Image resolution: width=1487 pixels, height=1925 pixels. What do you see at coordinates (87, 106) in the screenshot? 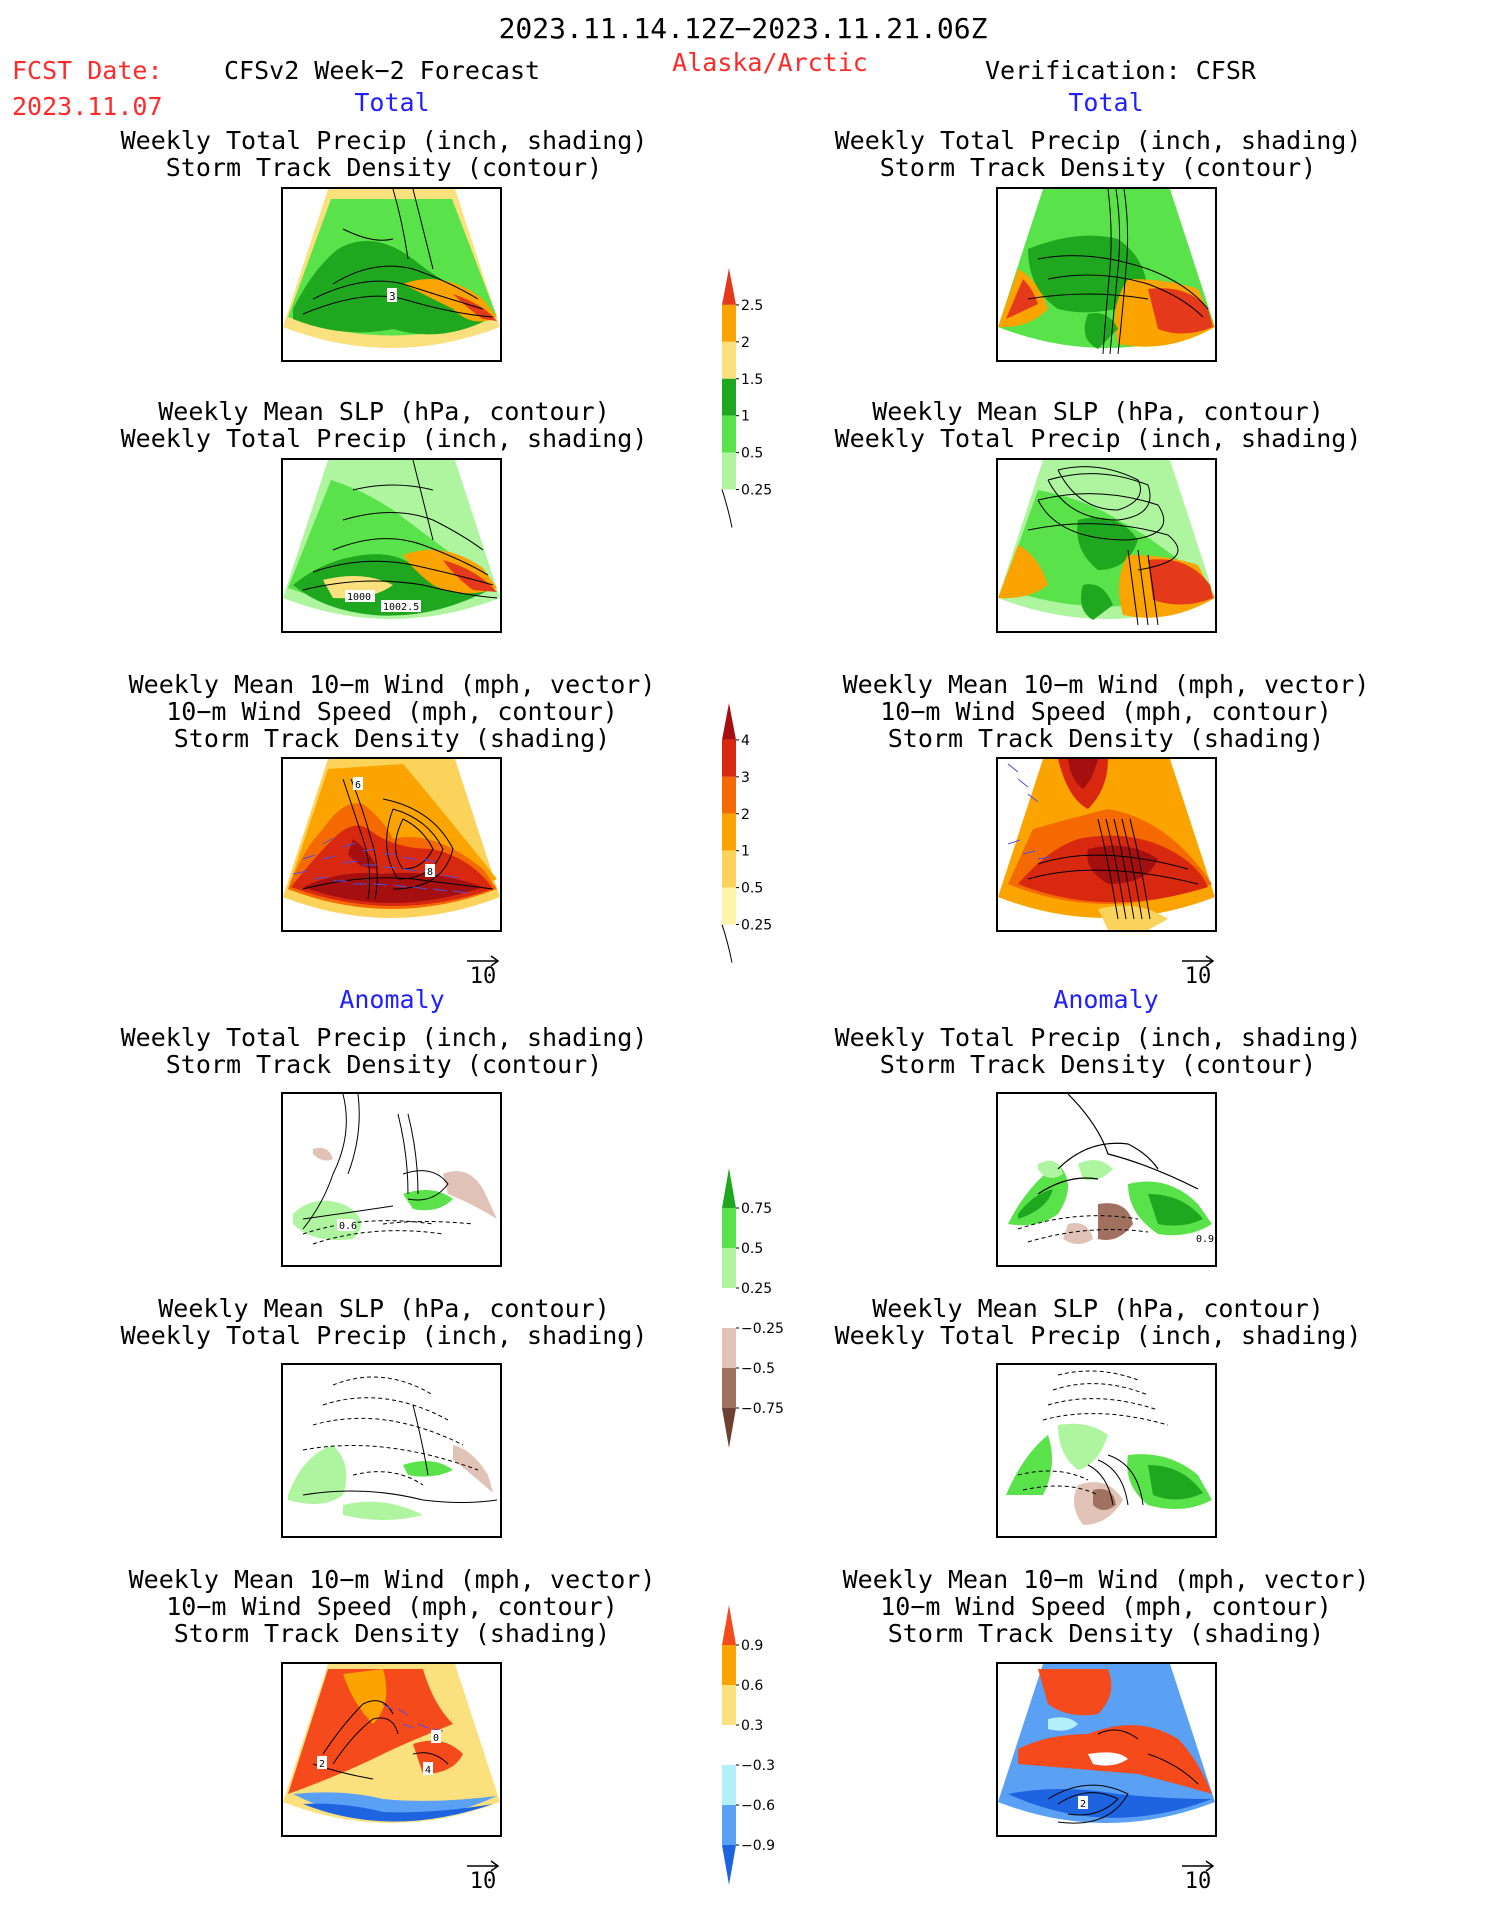
I see `fcst-date-value: 2023.11.07` at bounding box center [87, 106].